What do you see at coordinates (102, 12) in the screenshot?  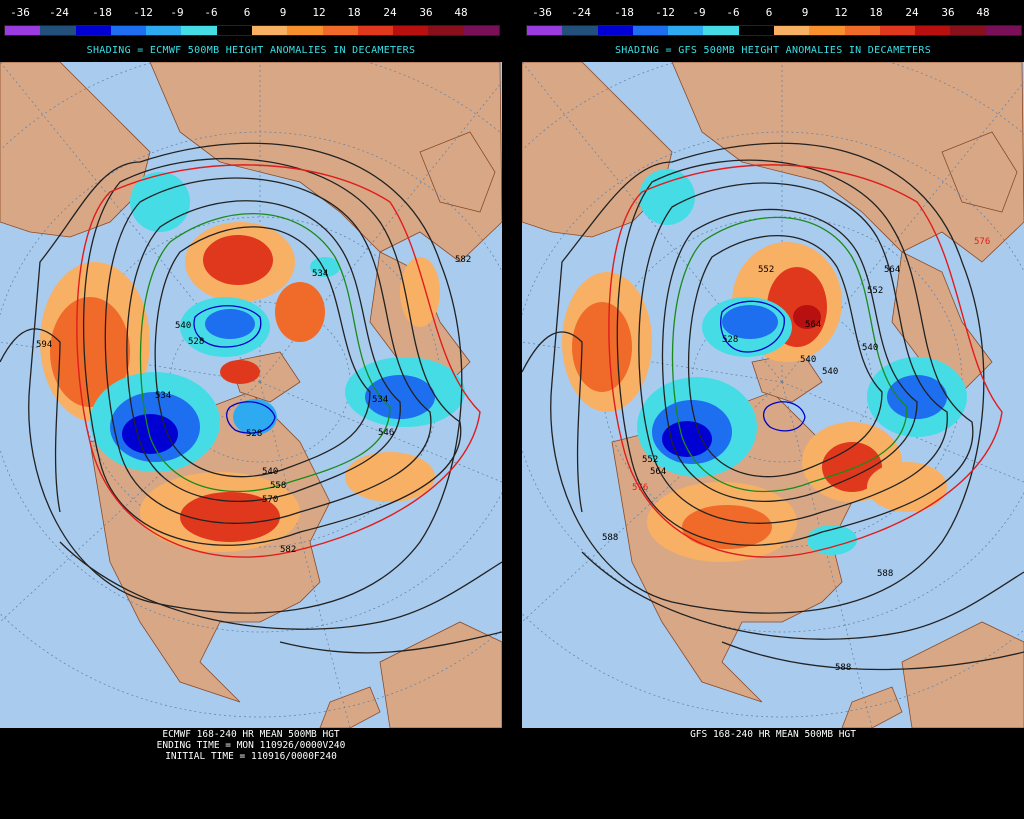 I see `legend-value: -18` at bounding box center [102, 12].